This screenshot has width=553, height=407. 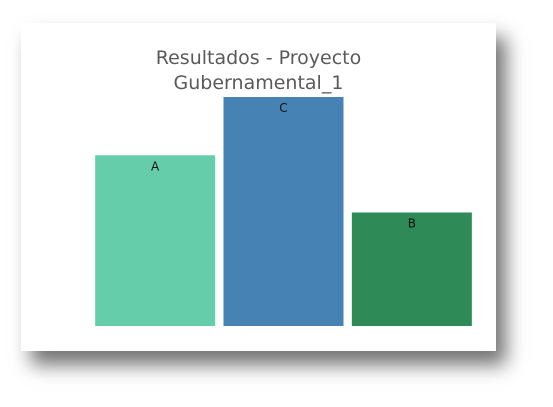 What do you see at coordinates (283, 108) in the screenshot?
I see `bar-label-c: C` at bounding box center [283, 108].